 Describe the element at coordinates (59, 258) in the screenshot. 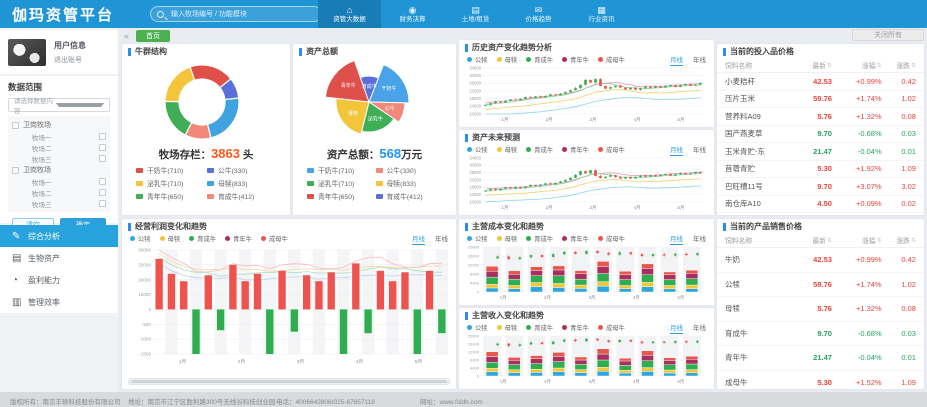

I see `sidebar-item-assets: ▤ 生物资产` at that location.